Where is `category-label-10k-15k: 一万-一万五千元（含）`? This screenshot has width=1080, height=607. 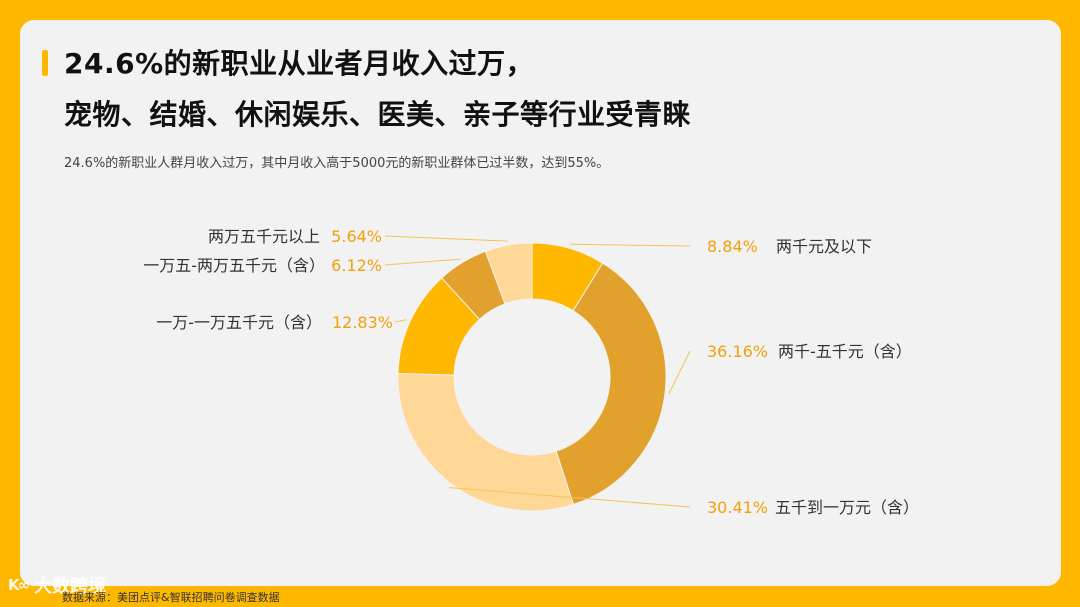
category-label-10k-15k: 一万-一万五千元（含） is located at coordinates (239, 322).